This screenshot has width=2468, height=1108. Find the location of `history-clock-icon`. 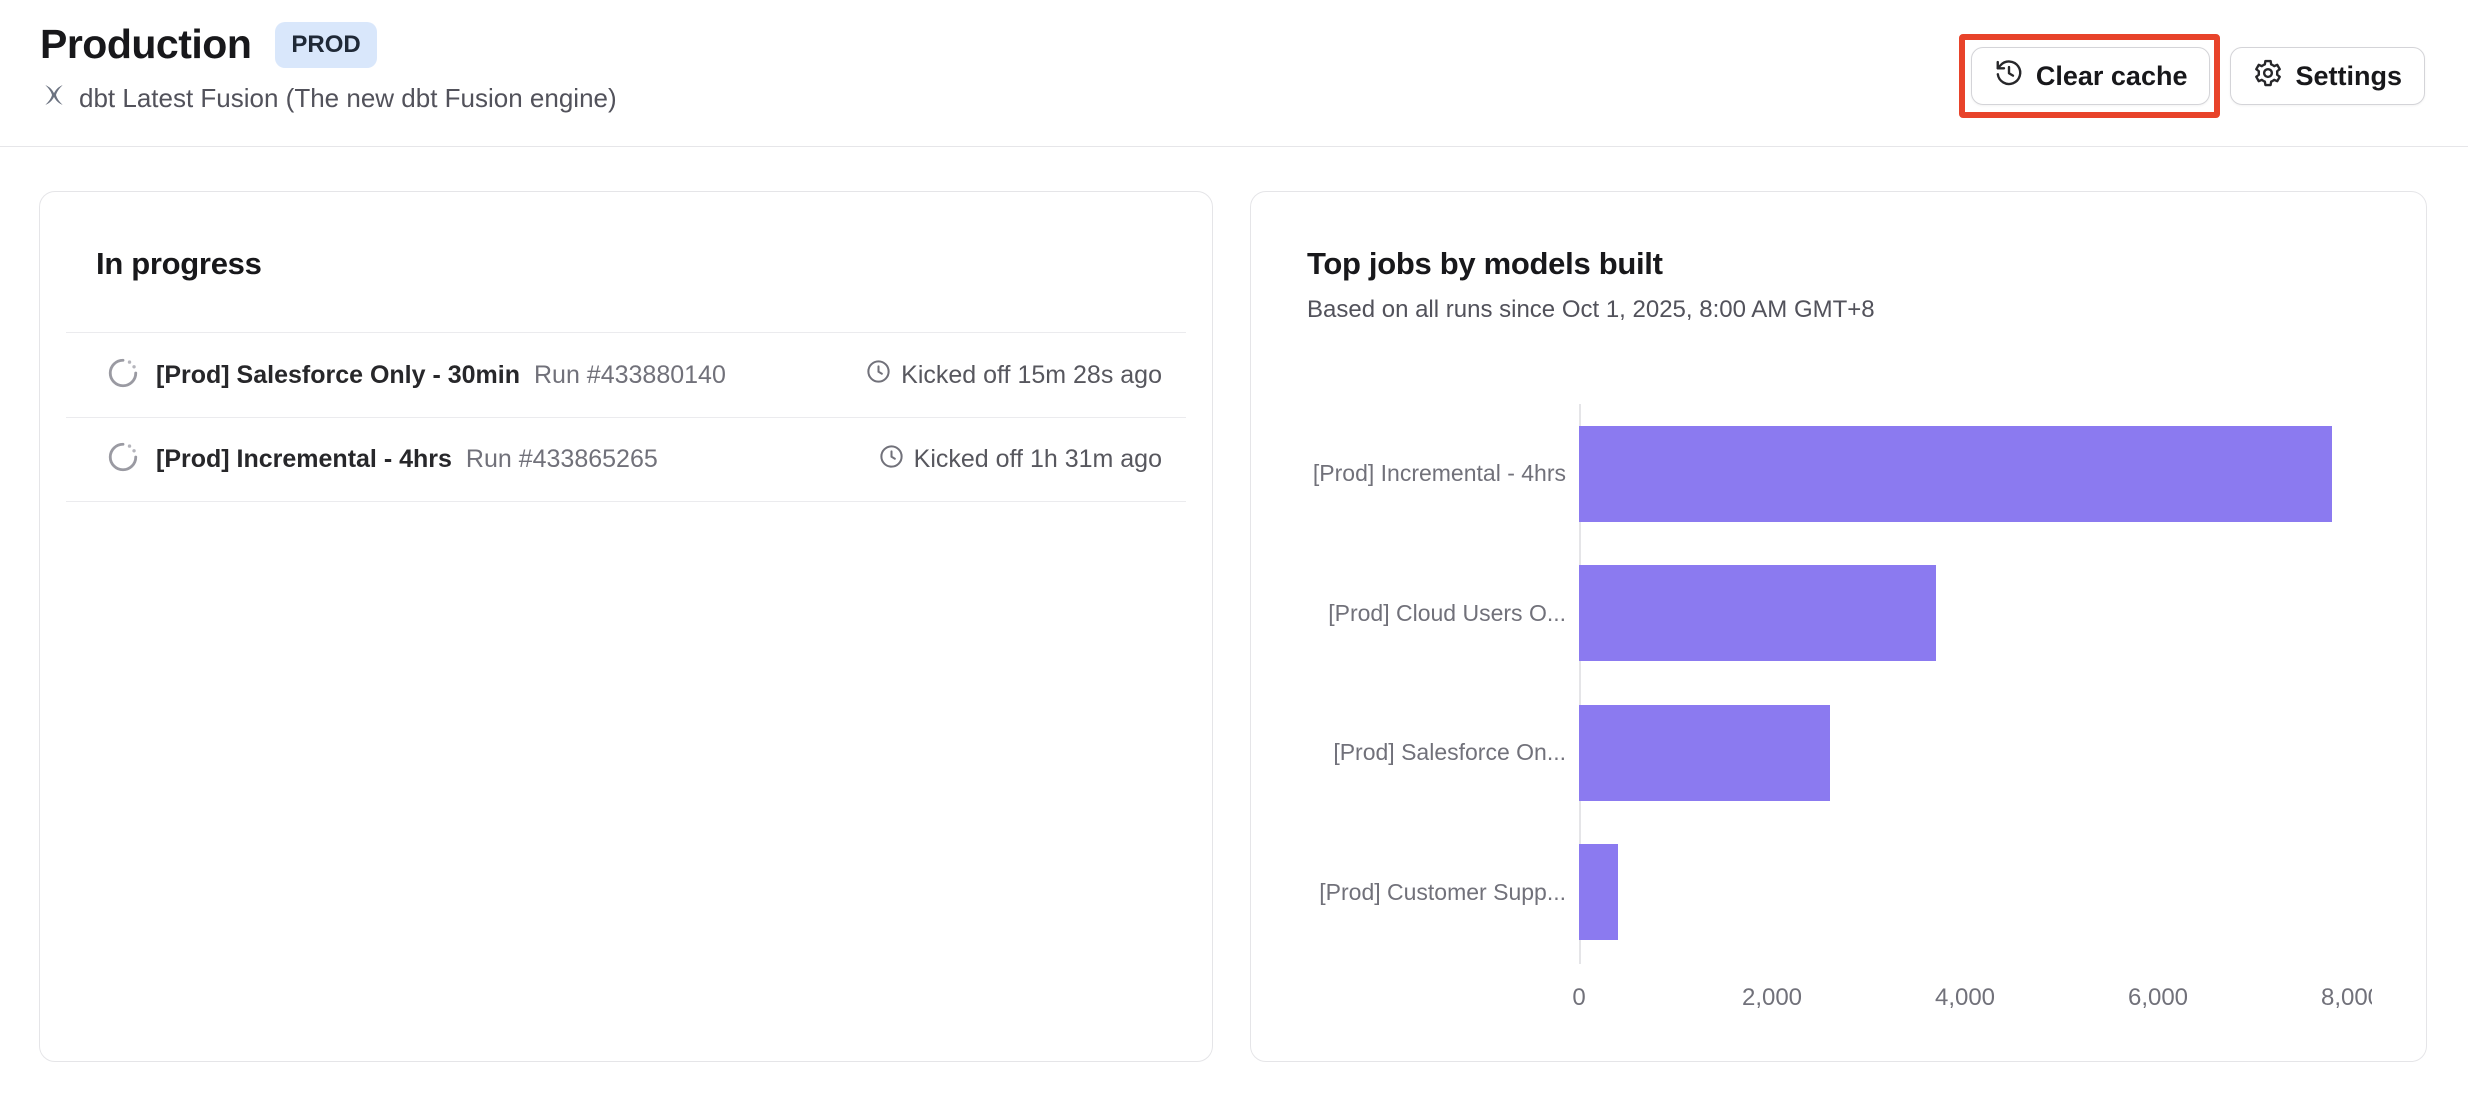

history-clock-icon is located at coordinates (2009, 76).